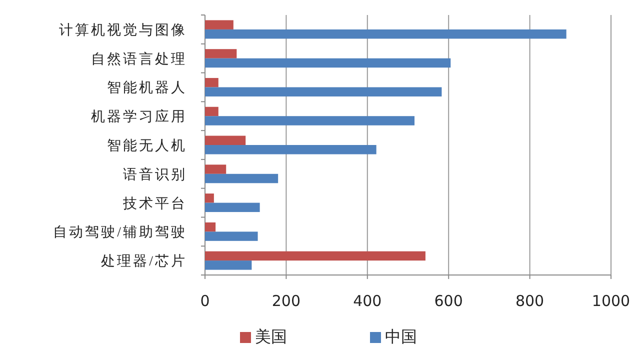  Describe the element at coordinates (155, 174) in the screenshot. I see `y-tick-label: 语音识别` at that location.